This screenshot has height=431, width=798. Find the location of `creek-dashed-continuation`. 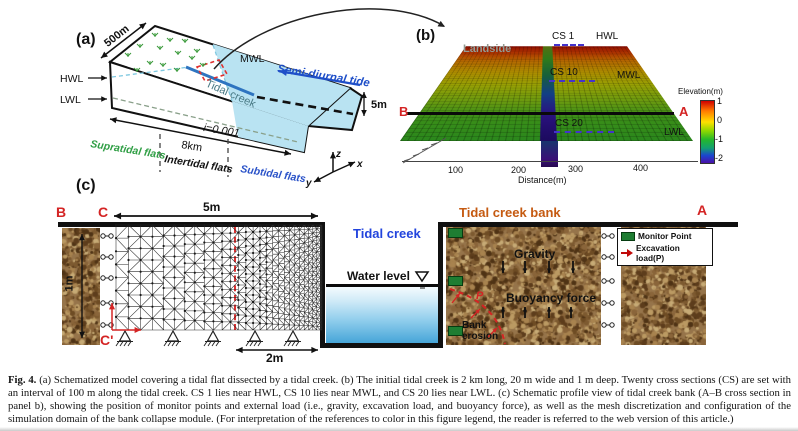

creek-dashed-continuation is located at coordinates (305, 105).